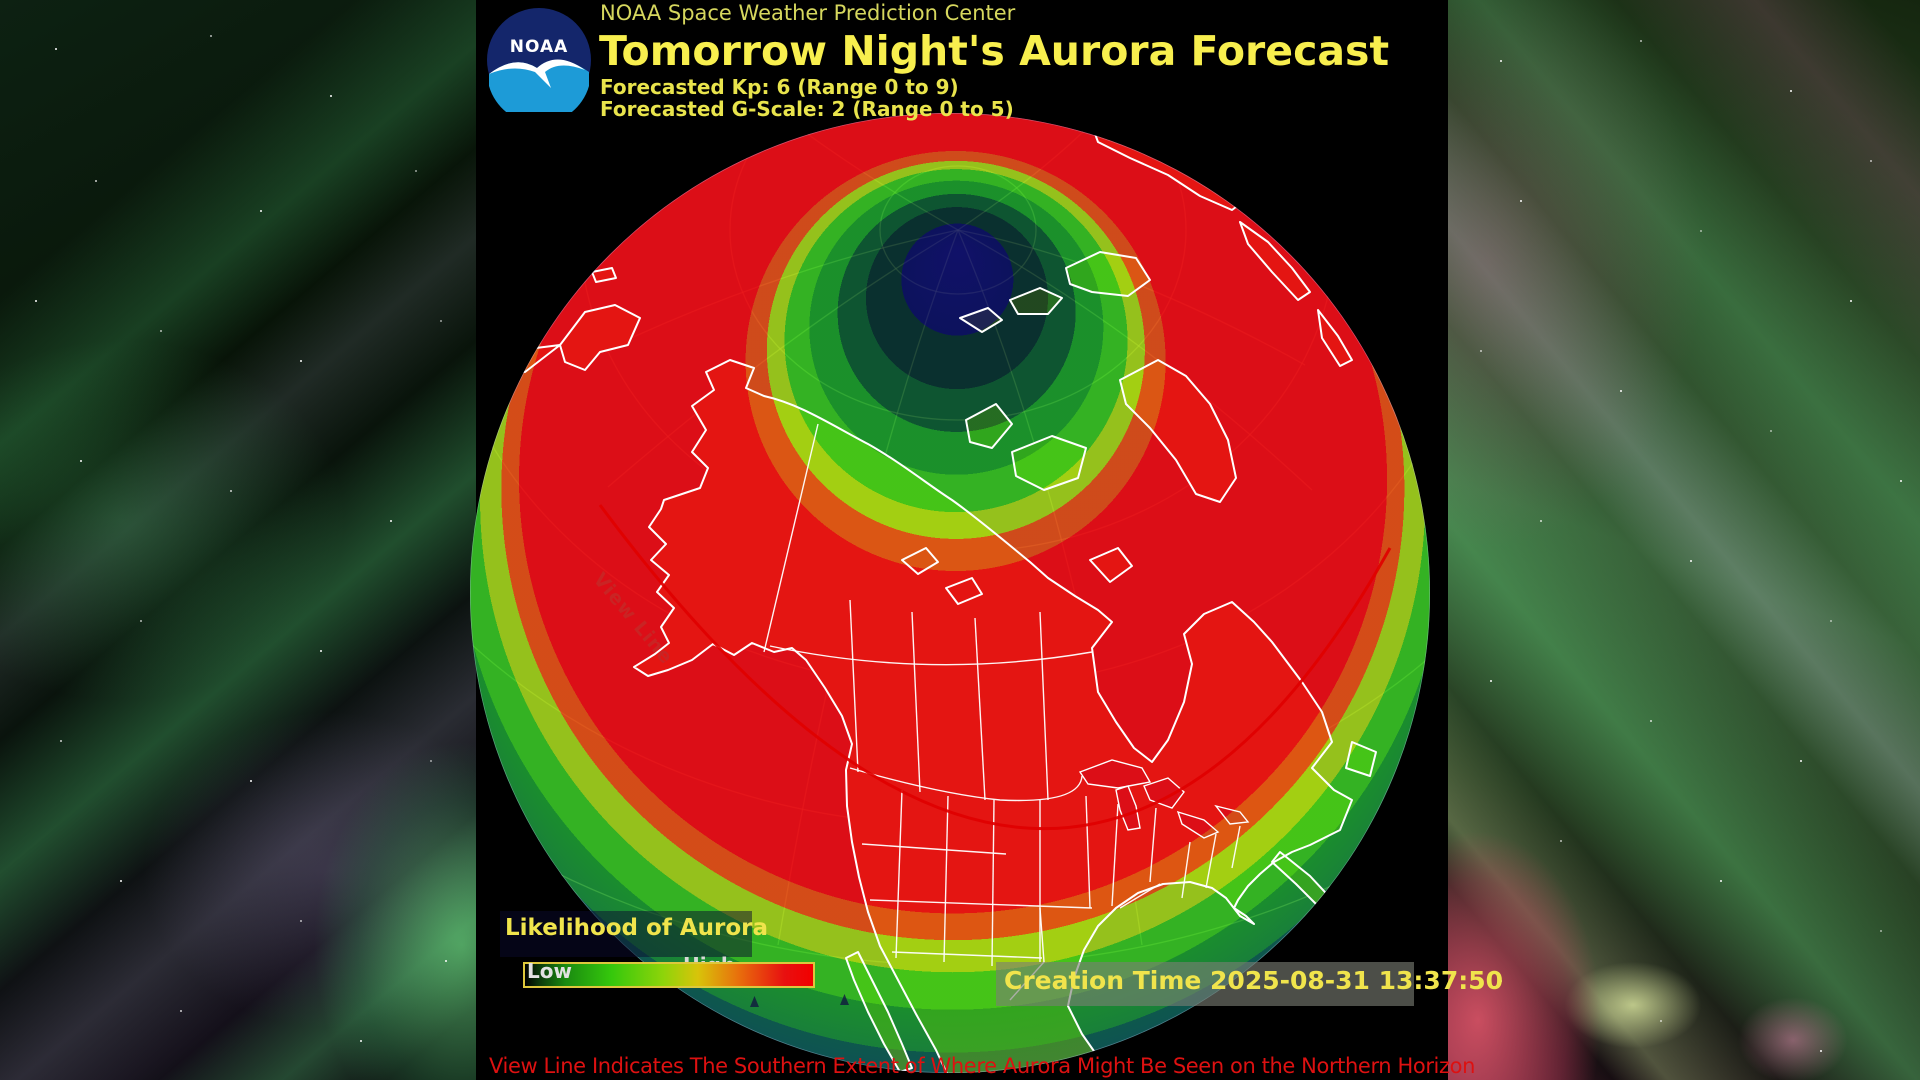 This screenshot has width=1920, height=1080. What do you see at coordinates (808, 13) in the screenshot?
I see `agency-name: NOAA Space Weather Prediction Center` at bounding box center [808, 13].